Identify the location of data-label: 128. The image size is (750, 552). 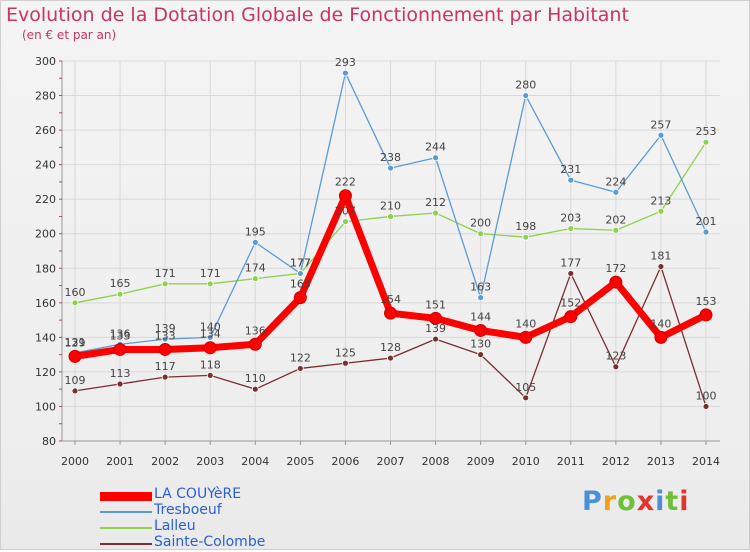
(390, 347).